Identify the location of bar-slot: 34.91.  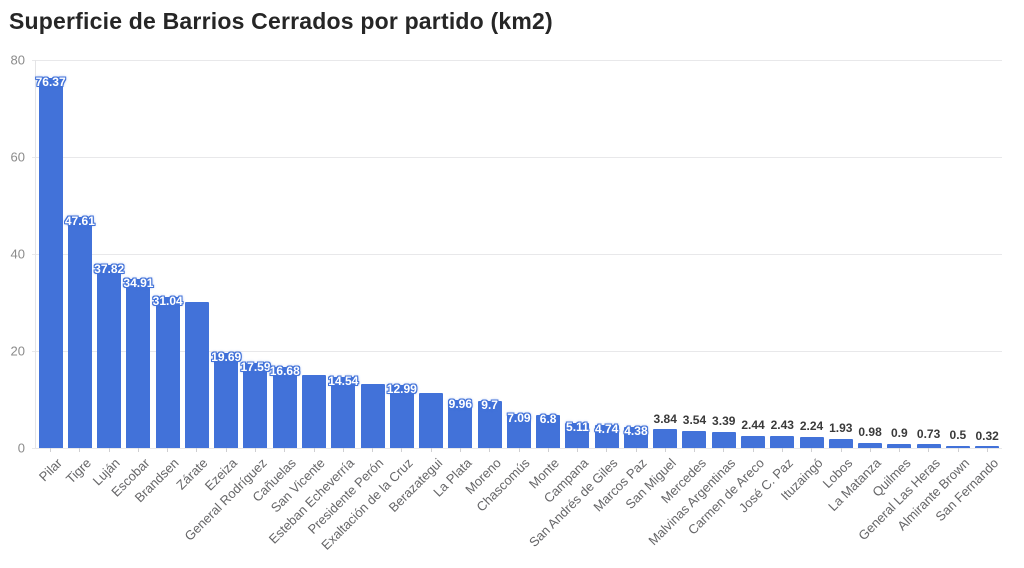
(138, 254).